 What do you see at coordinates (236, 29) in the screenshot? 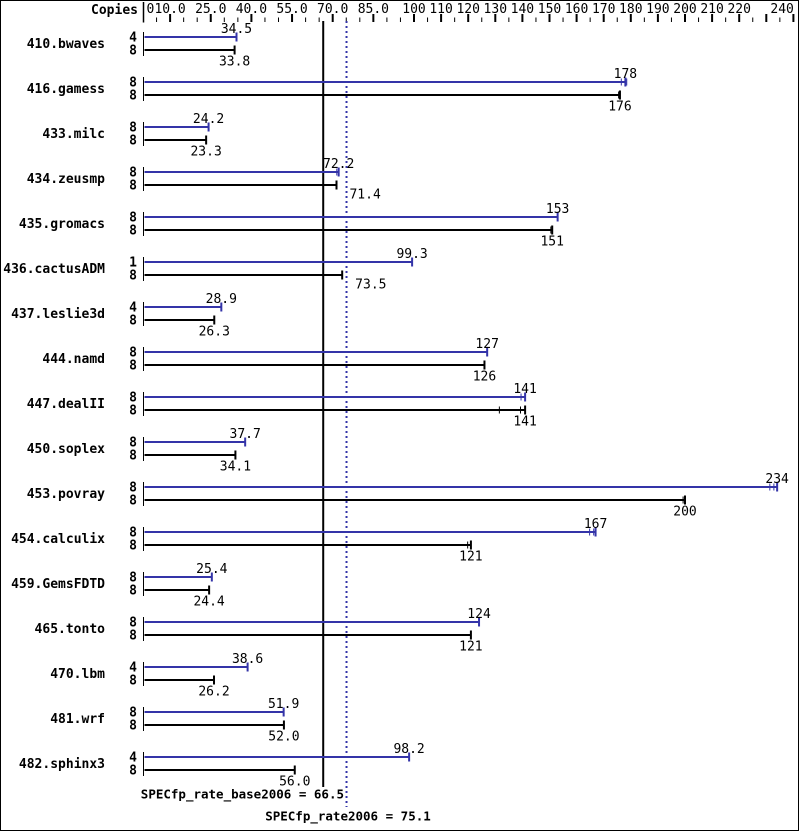
I see `bar-value-label-peak: 34.5` at bounding box center [236, 29].